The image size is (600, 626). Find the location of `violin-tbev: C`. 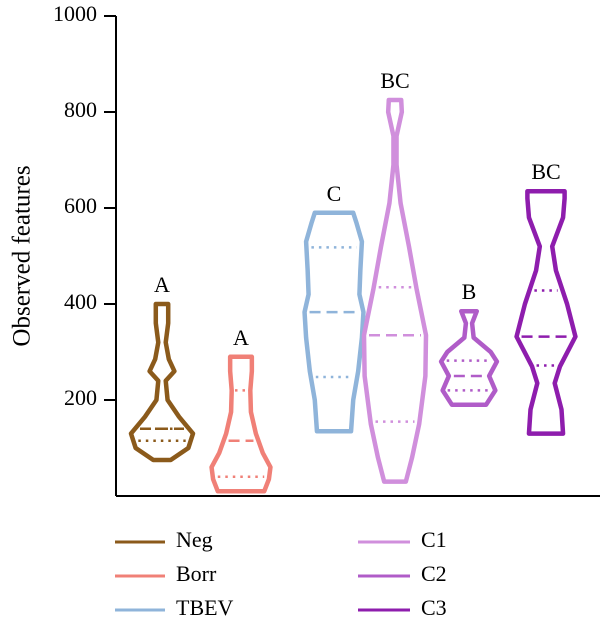

violin-tbev: C is located at coordinates (334, 307).